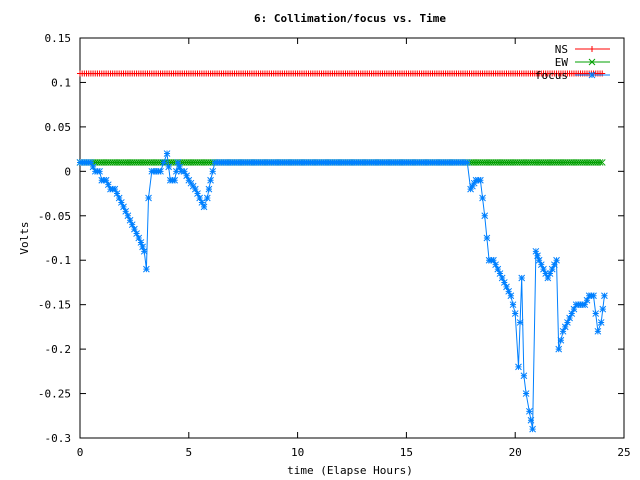  I want to click on legend-marker-ns, so click(592, 49).